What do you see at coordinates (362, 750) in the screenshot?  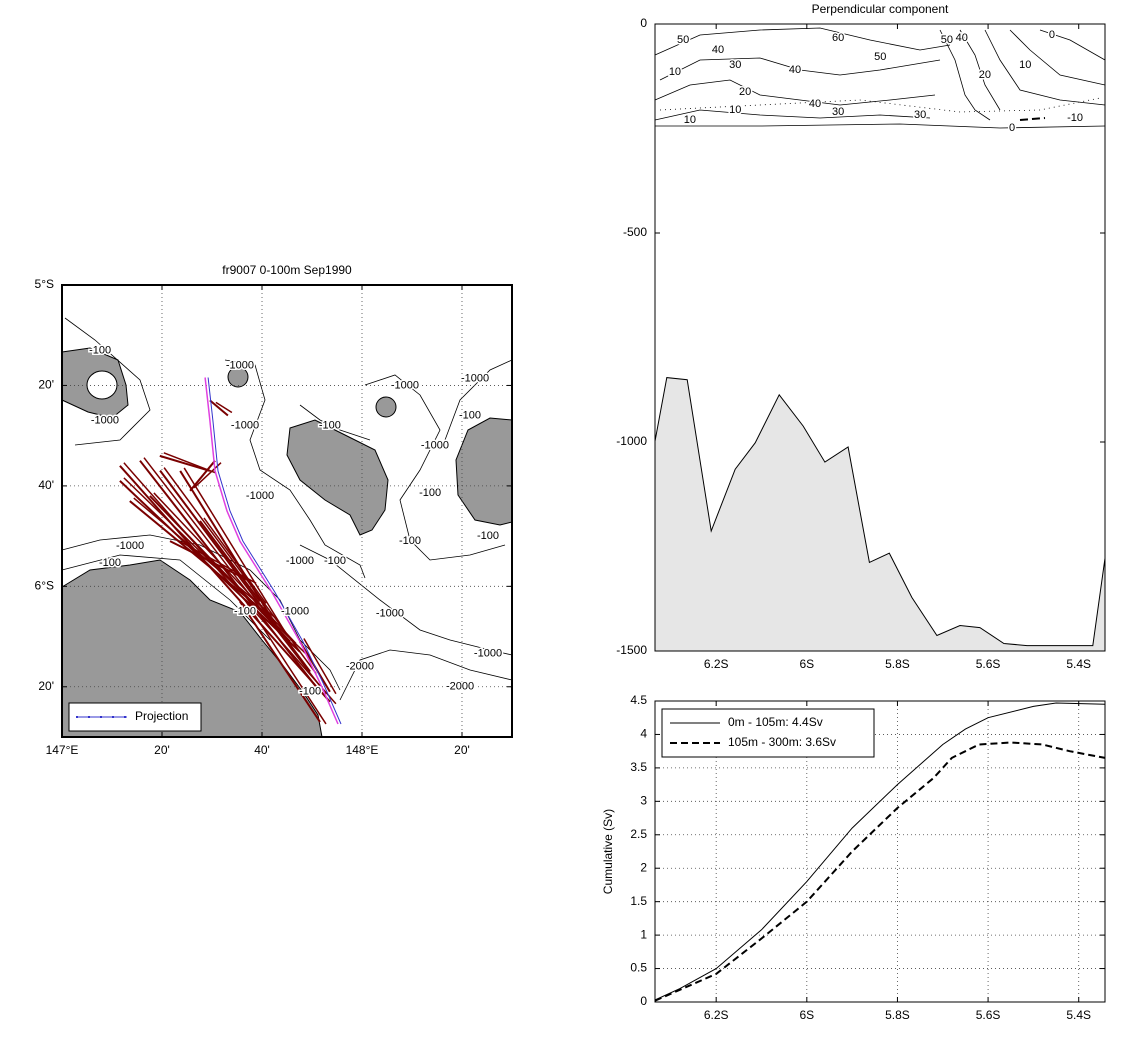 I see `x-tick-label: 148°E` at bounding box center [362, 750].